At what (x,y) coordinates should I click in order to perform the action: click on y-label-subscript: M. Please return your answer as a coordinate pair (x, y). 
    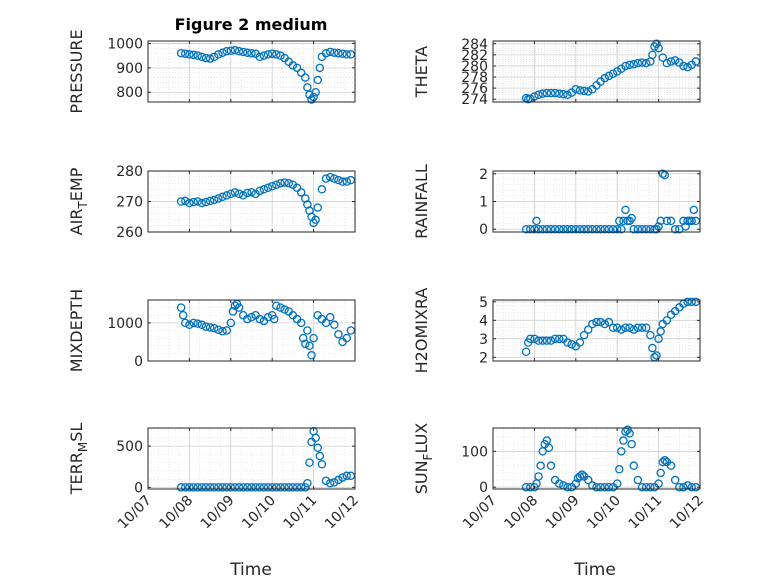
    Looking at the image, I should click on (83, 447).